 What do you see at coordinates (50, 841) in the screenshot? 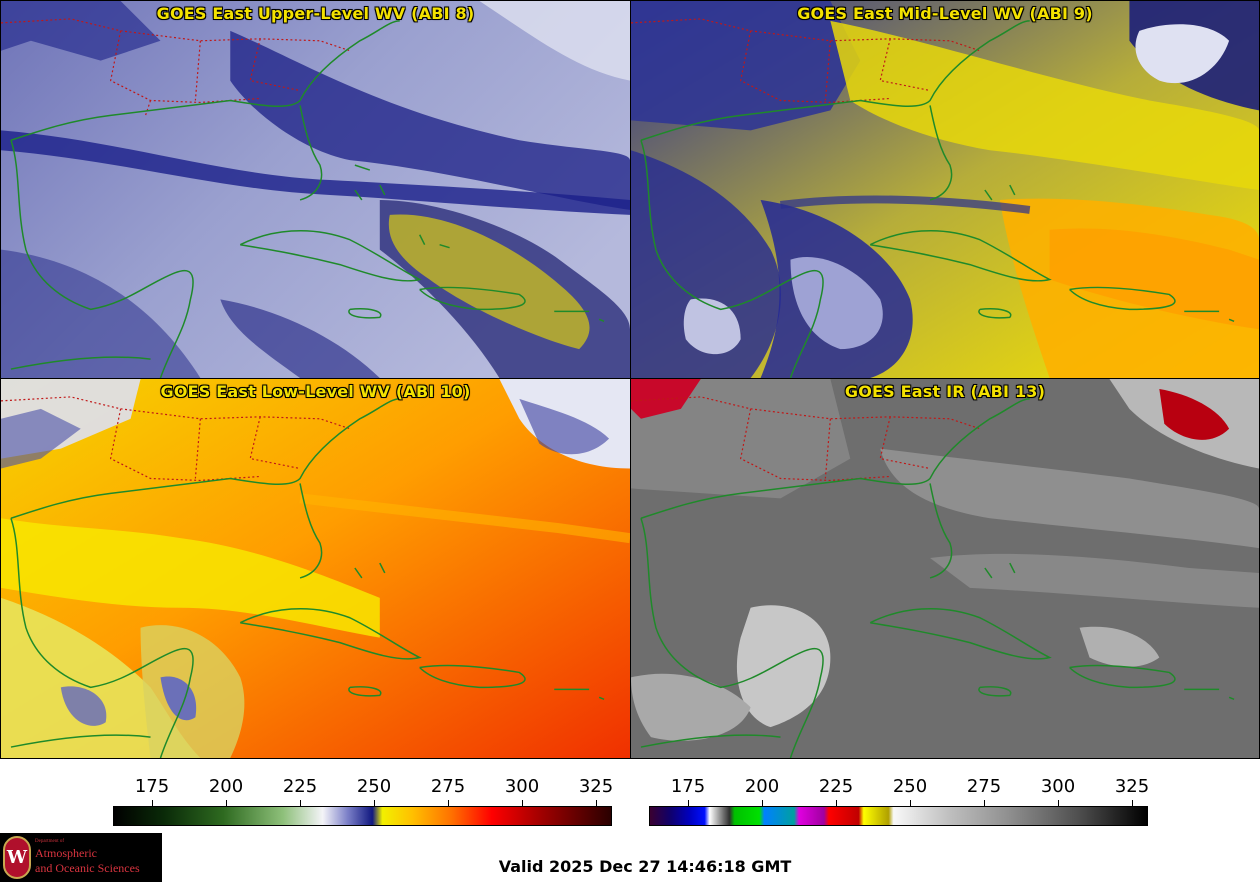
I see `logo-dept-text: Department of` at bounding box center [50, 841].